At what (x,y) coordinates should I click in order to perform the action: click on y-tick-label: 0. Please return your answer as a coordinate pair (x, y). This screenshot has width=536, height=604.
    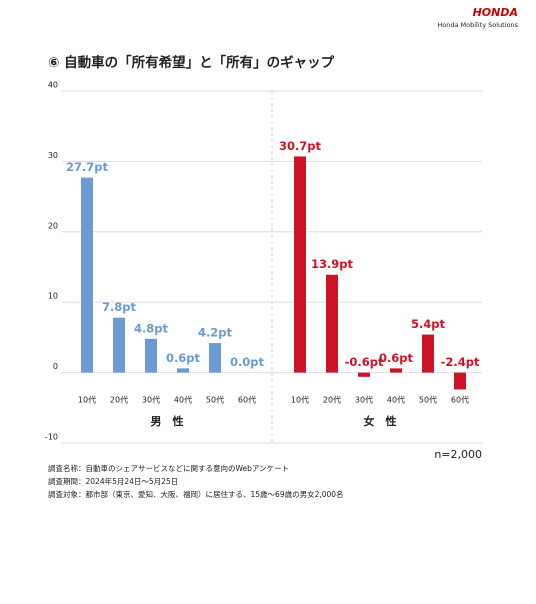
    Looking at the image, I should click on (55, 366).